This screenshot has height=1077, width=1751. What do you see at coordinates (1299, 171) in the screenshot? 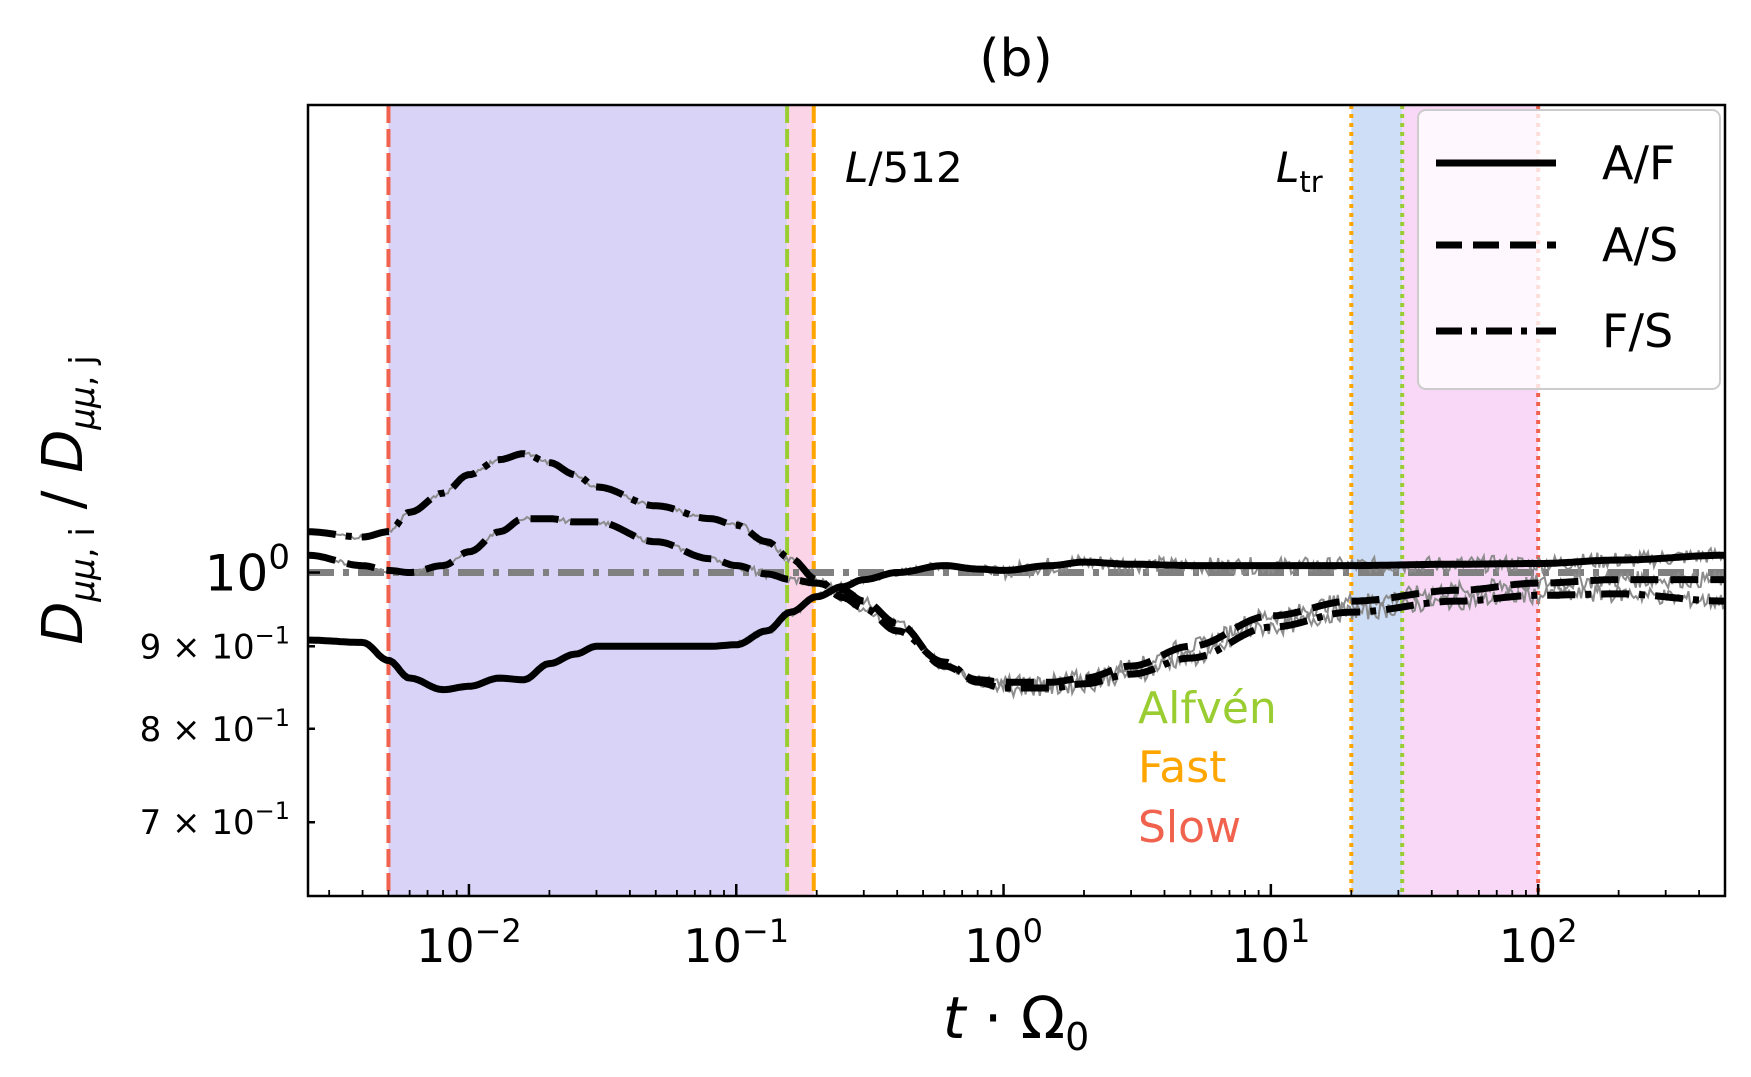
I see `annotation-ltr: Ltr` at bounding box center [1299, 171].